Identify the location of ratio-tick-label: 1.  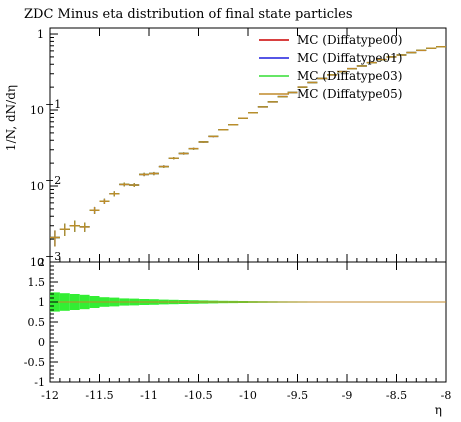
(41, 302).